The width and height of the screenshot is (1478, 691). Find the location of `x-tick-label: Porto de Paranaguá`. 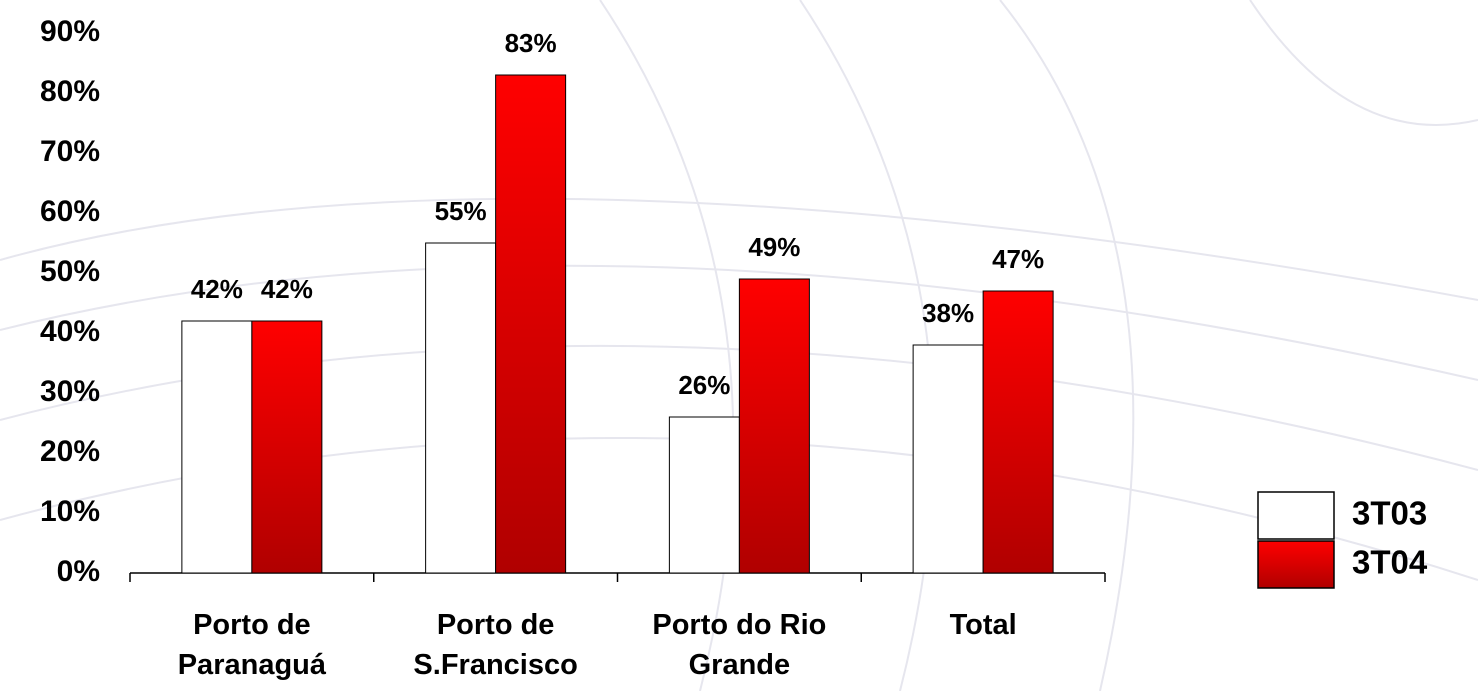

x-tick-label: Porto de Paranaguá is located at coordinates (252, 645).